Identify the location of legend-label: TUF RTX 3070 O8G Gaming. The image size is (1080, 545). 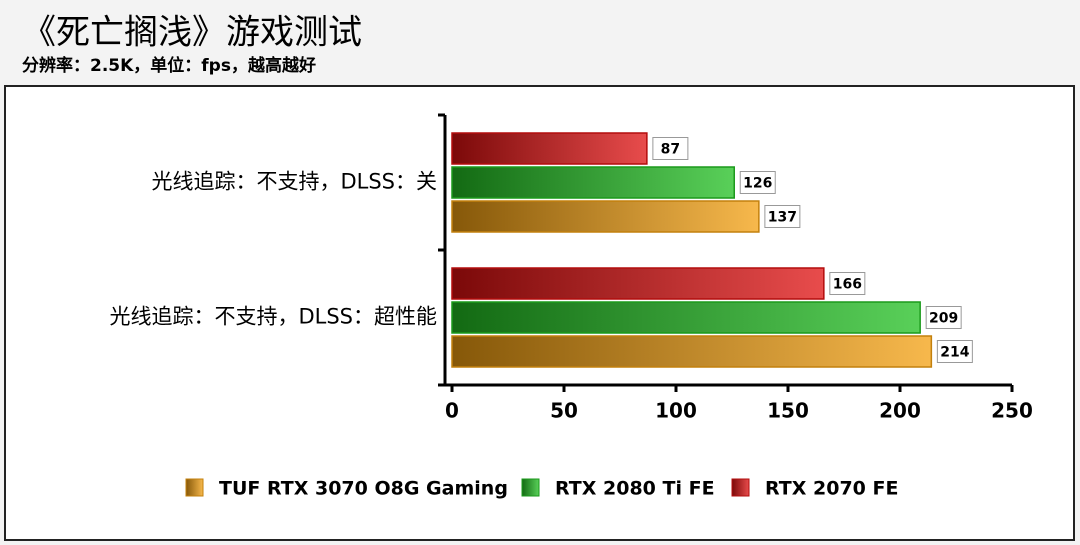
(363, 489).